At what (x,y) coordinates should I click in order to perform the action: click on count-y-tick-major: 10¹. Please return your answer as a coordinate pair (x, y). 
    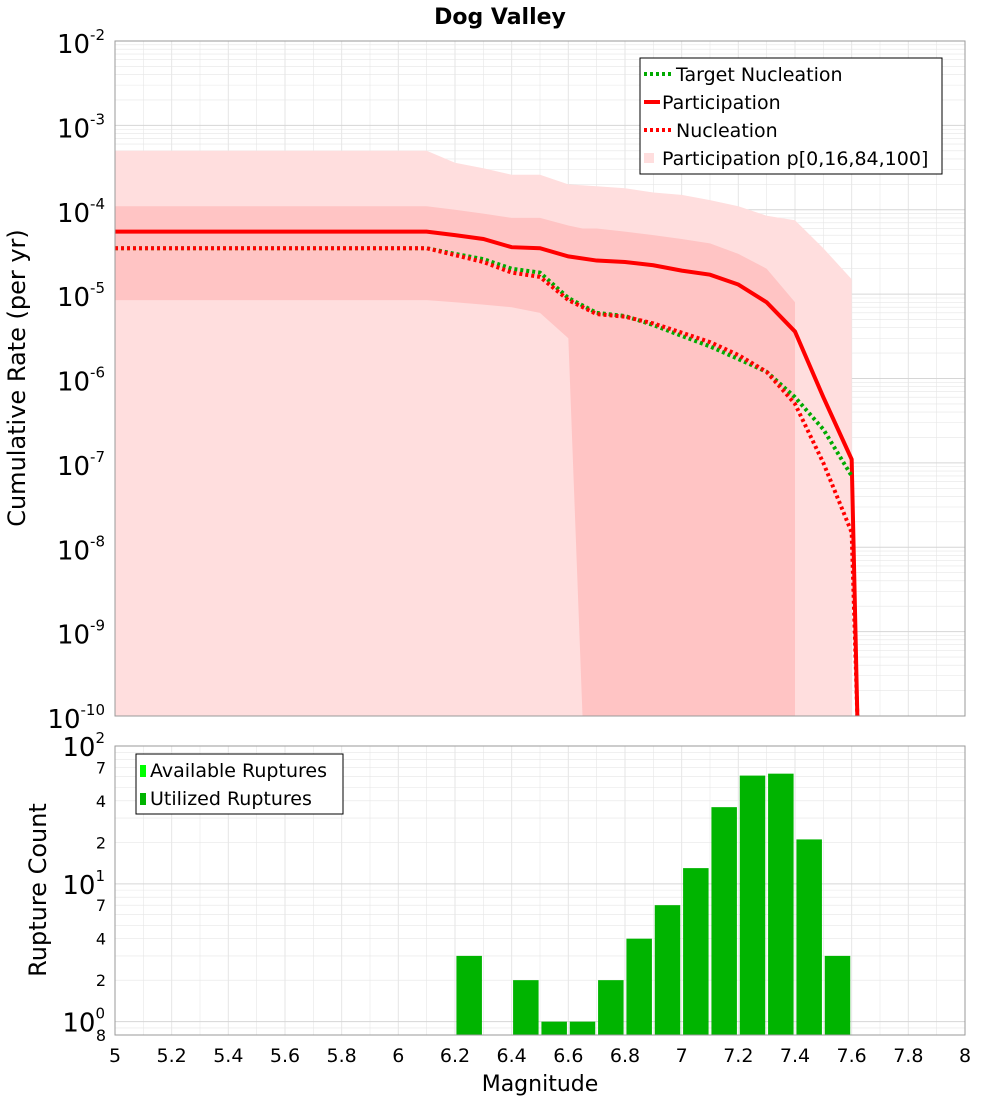
    Looking at the image, I should click on (83, 884).